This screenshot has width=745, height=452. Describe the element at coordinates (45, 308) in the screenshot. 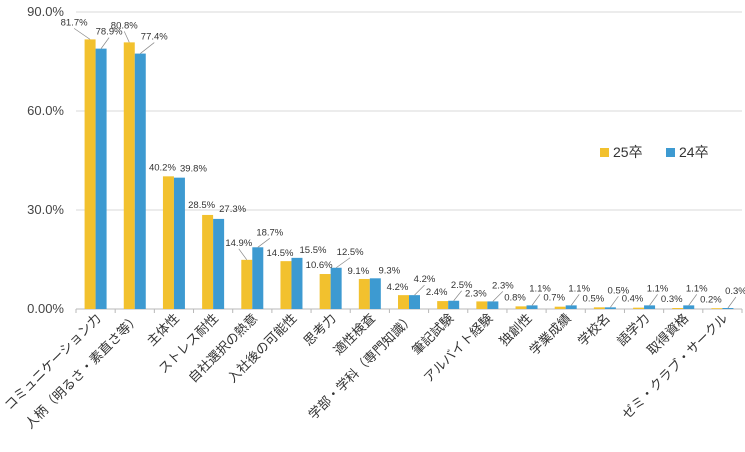

I see `y-tick-label: 0.00%` at that location.